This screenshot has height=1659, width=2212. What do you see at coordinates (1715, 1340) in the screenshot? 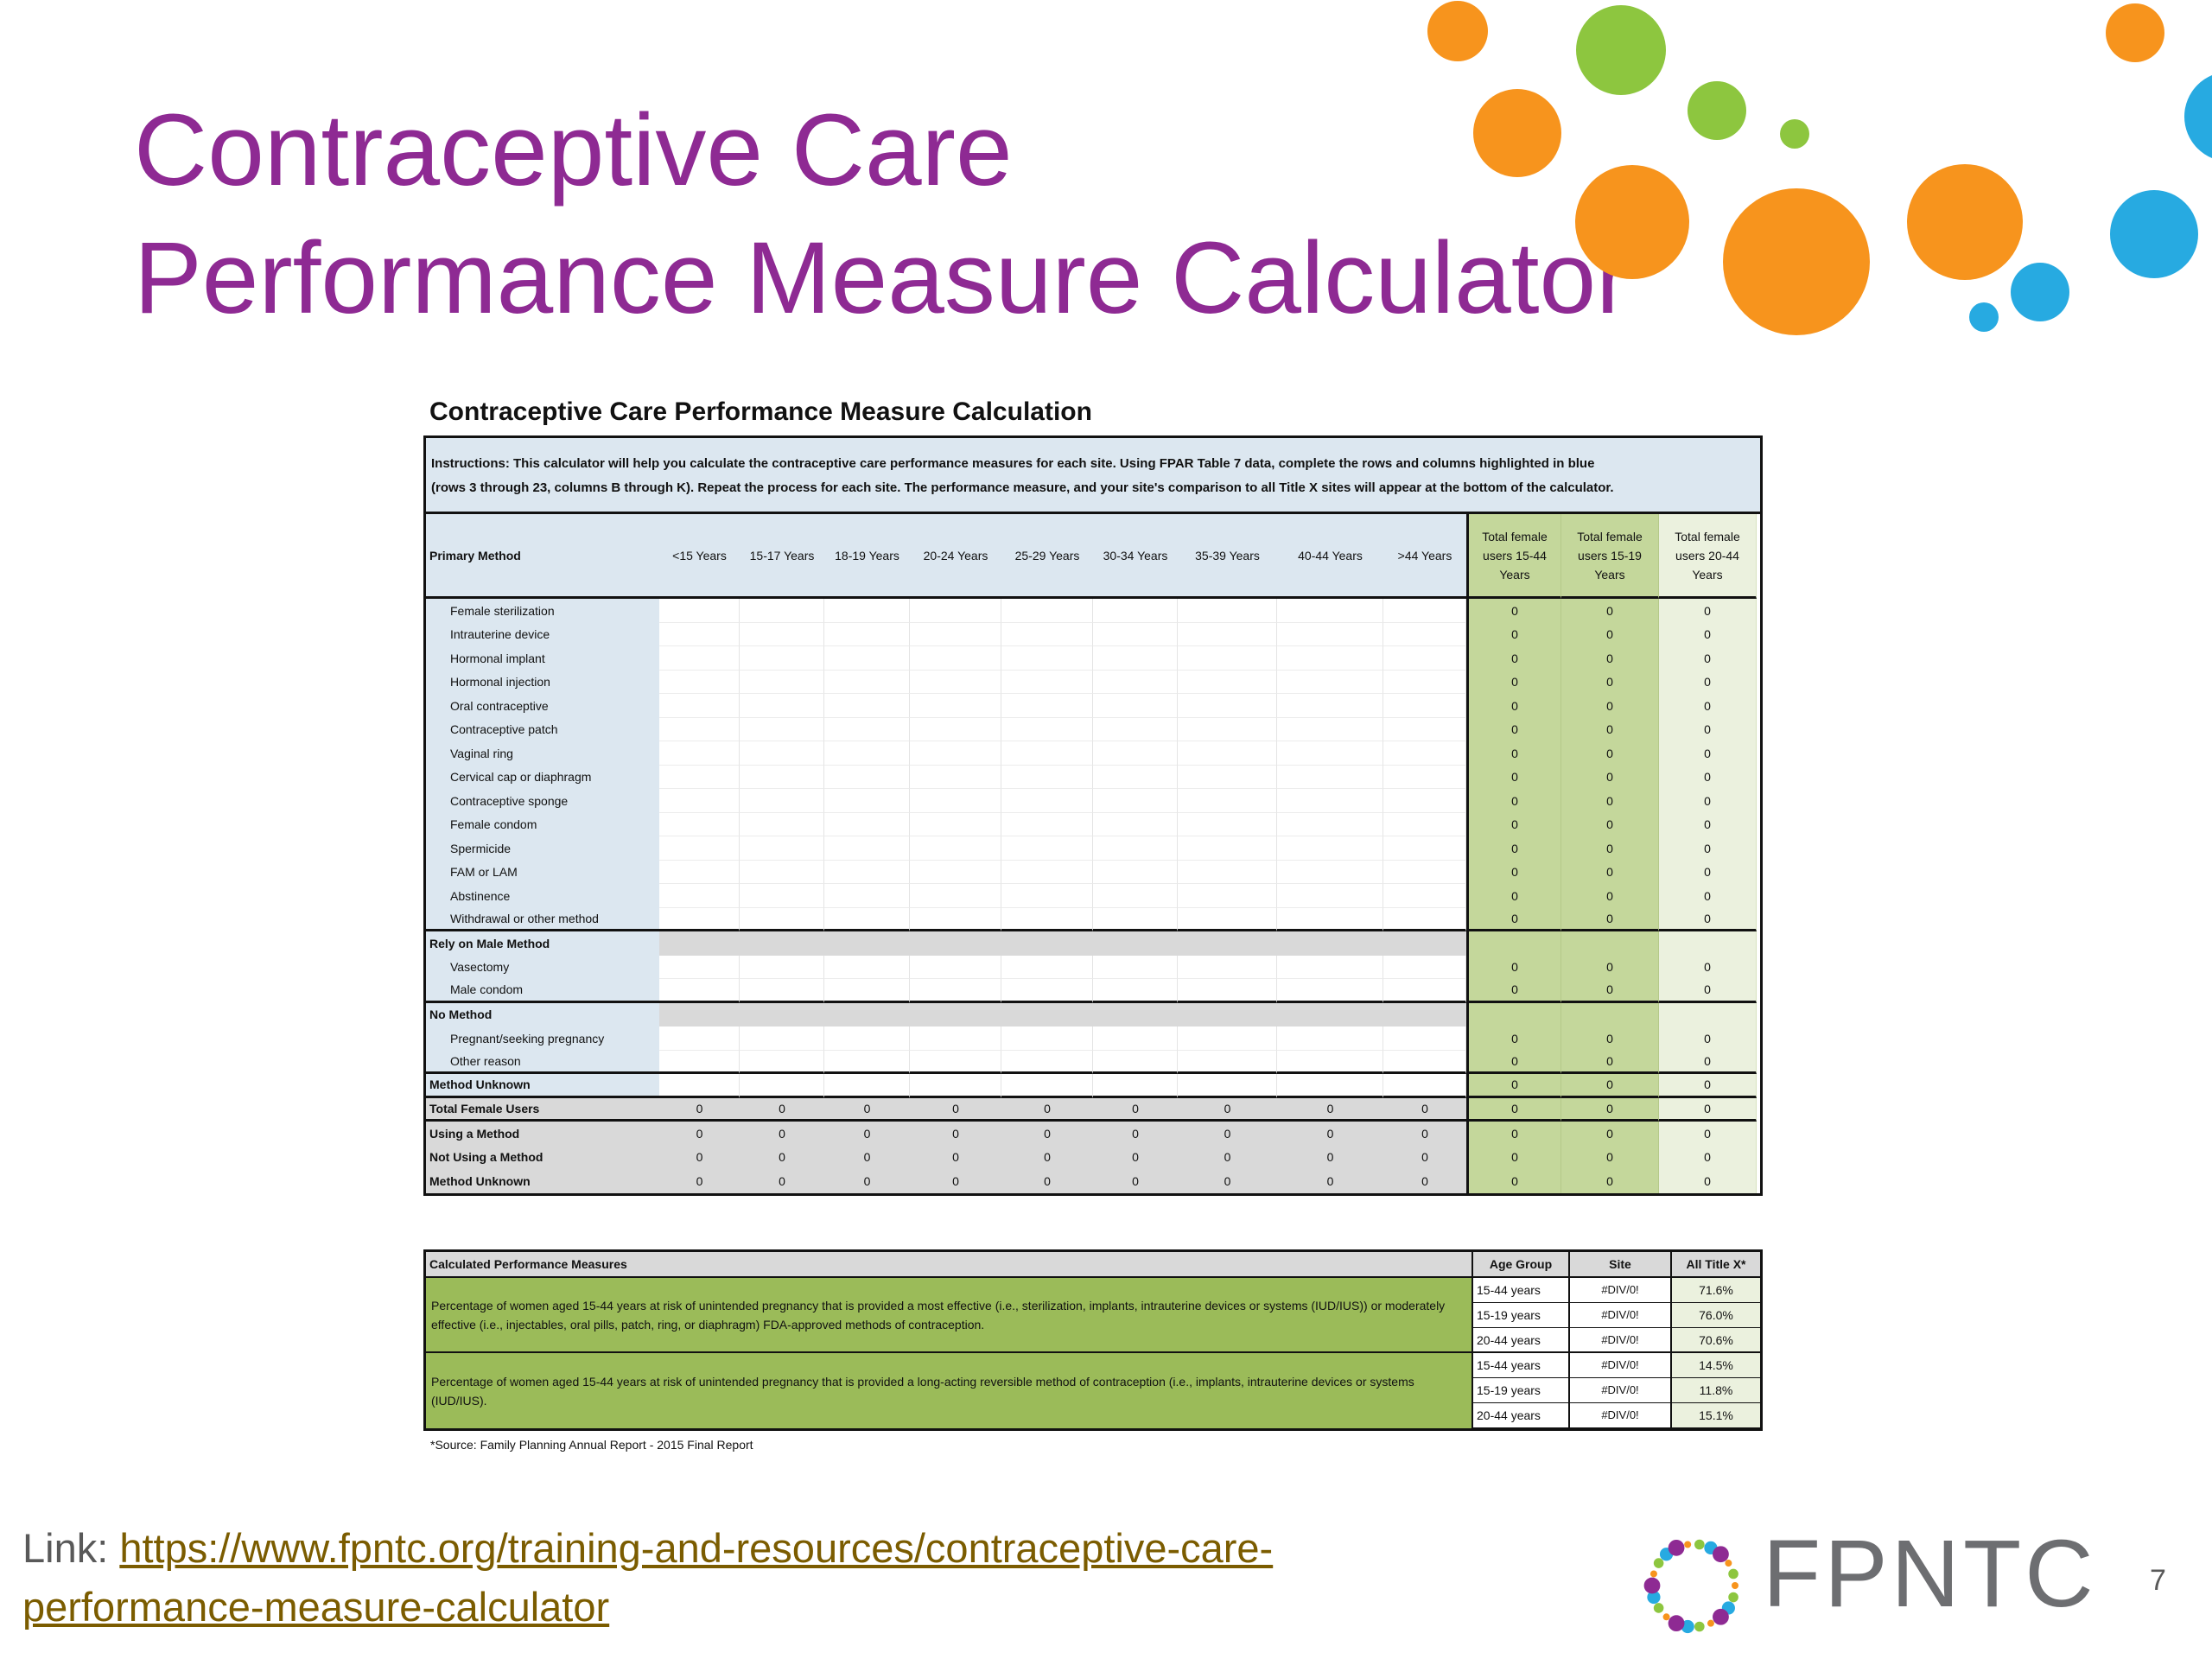
I see `all-title-x-cell: 70.6%` at bounding box center [1715, 1340].